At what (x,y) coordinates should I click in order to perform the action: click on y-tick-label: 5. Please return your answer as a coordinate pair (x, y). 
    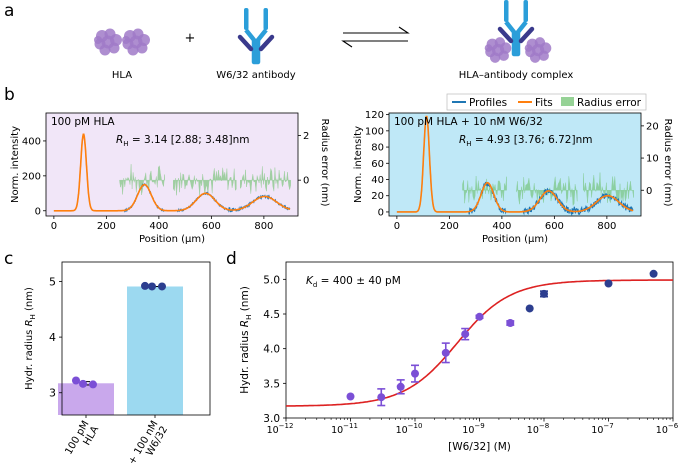
    Looking at the image, I should click on (52, 281).